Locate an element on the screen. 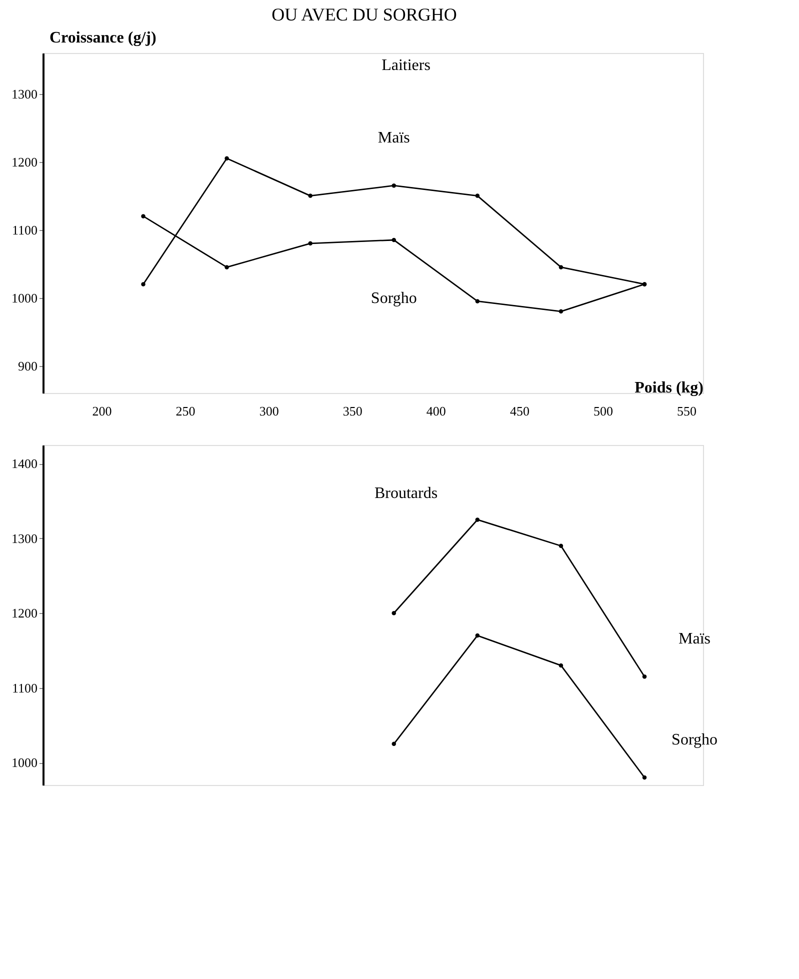  x-tick-label: 550 is located at coordinates (687, 411).